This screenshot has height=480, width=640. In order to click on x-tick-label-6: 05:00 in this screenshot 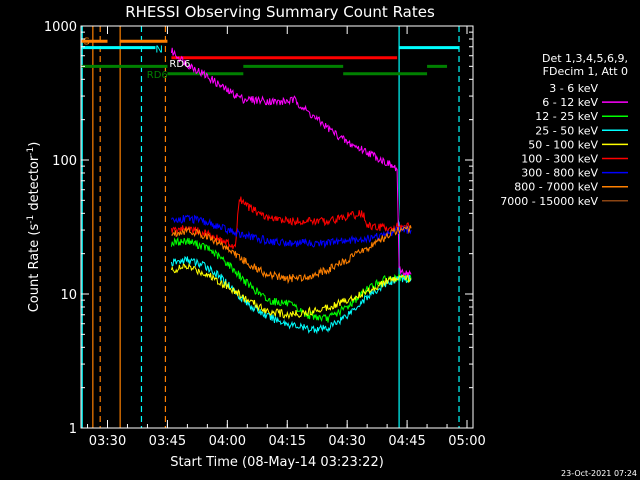, I will do `click(466, 441)`.